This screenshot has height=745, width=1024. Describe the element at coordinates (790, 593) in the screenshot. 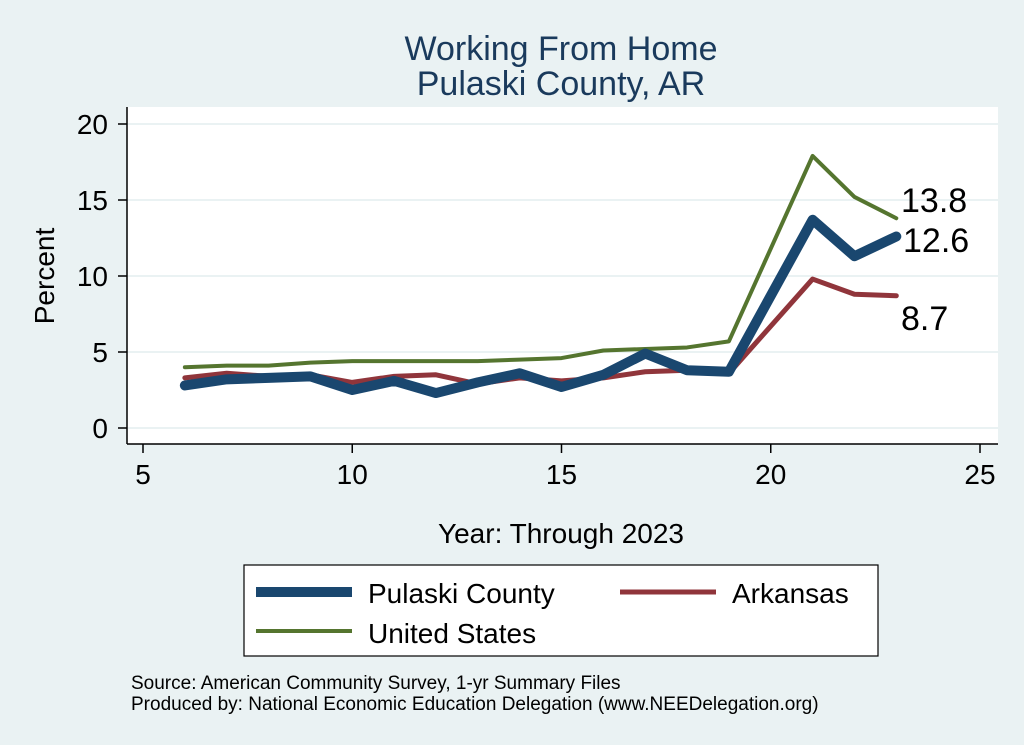

I see `legend-label-arkansas: Arkansas` at that location.